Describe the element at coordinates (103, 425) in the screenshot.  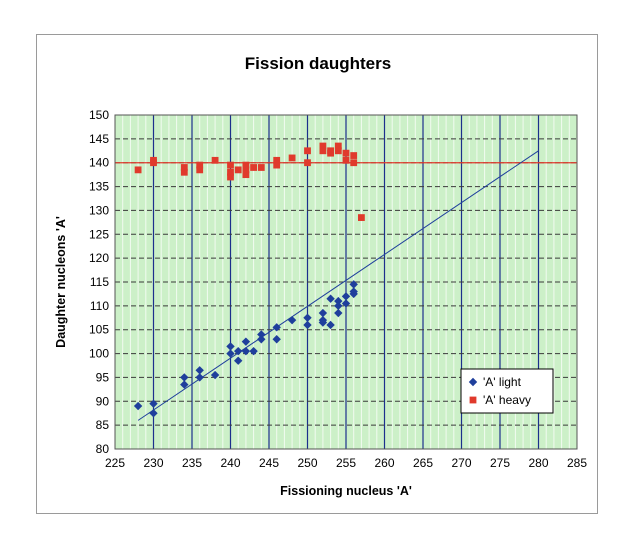
I see `y-tick-label: 85` at that location.